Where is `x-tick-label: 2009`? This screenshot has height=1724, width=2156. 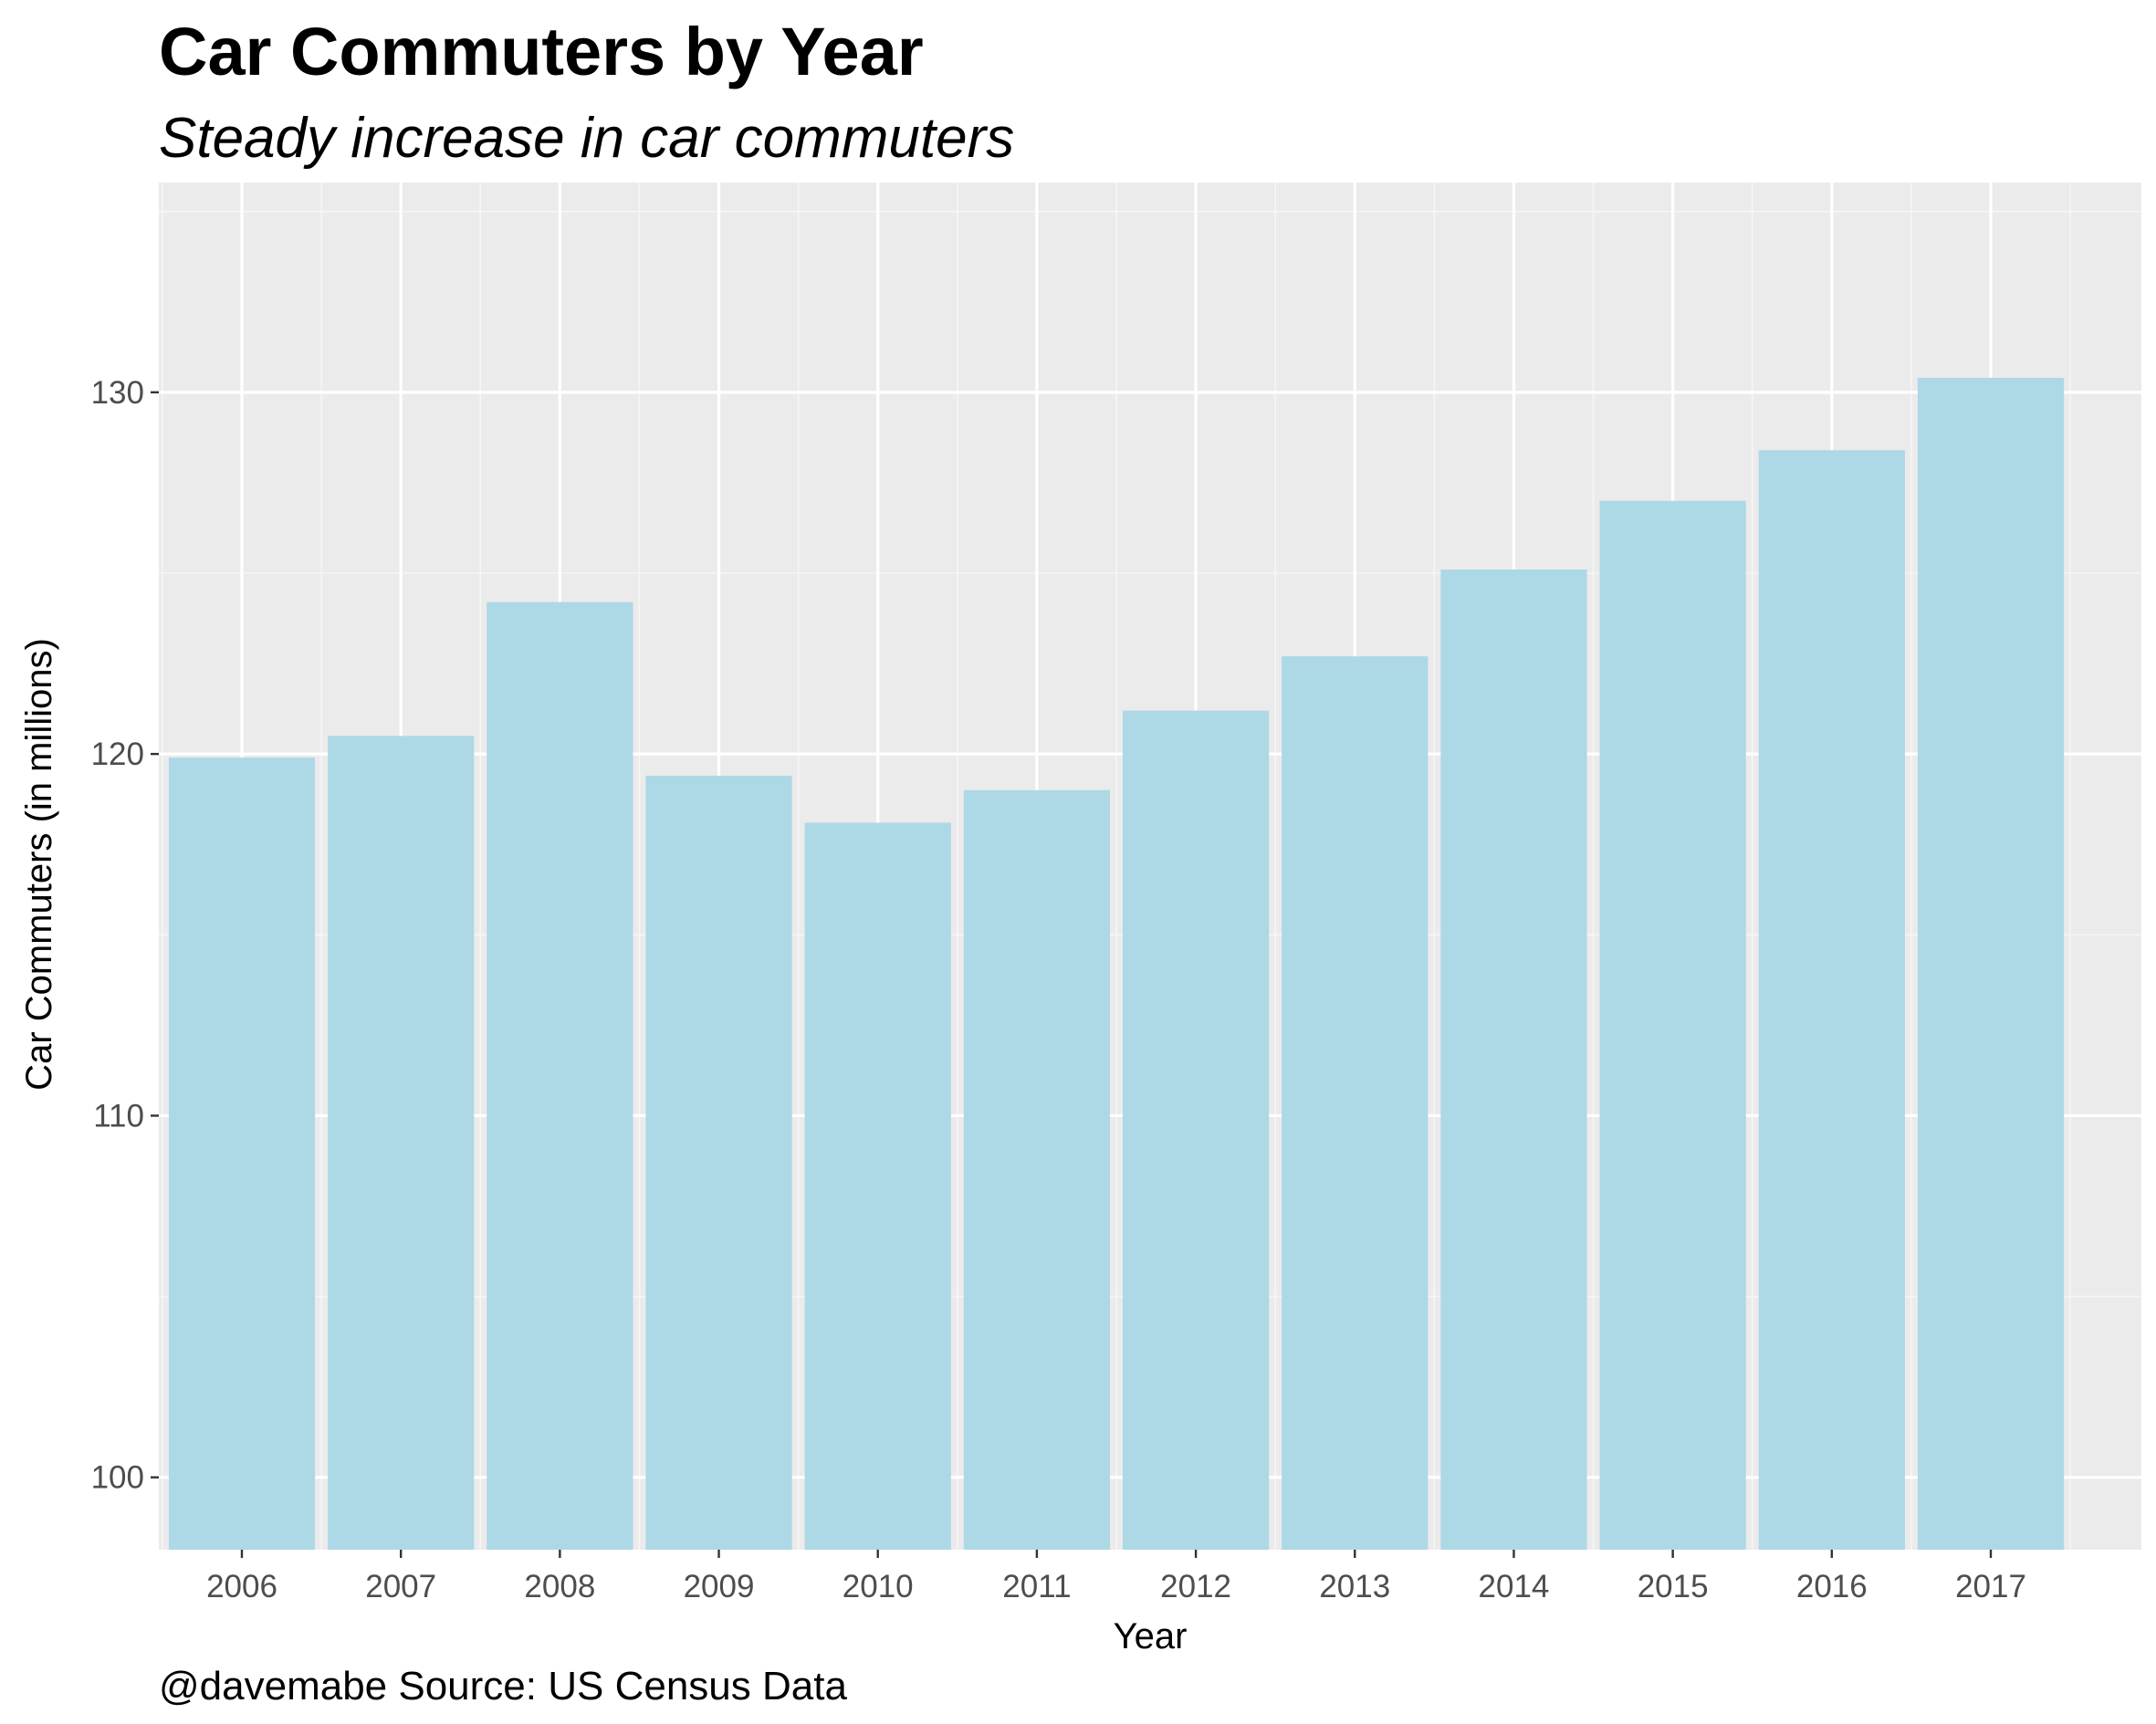
x-tick-label: 2009 is located at coordinates (720, 1586).